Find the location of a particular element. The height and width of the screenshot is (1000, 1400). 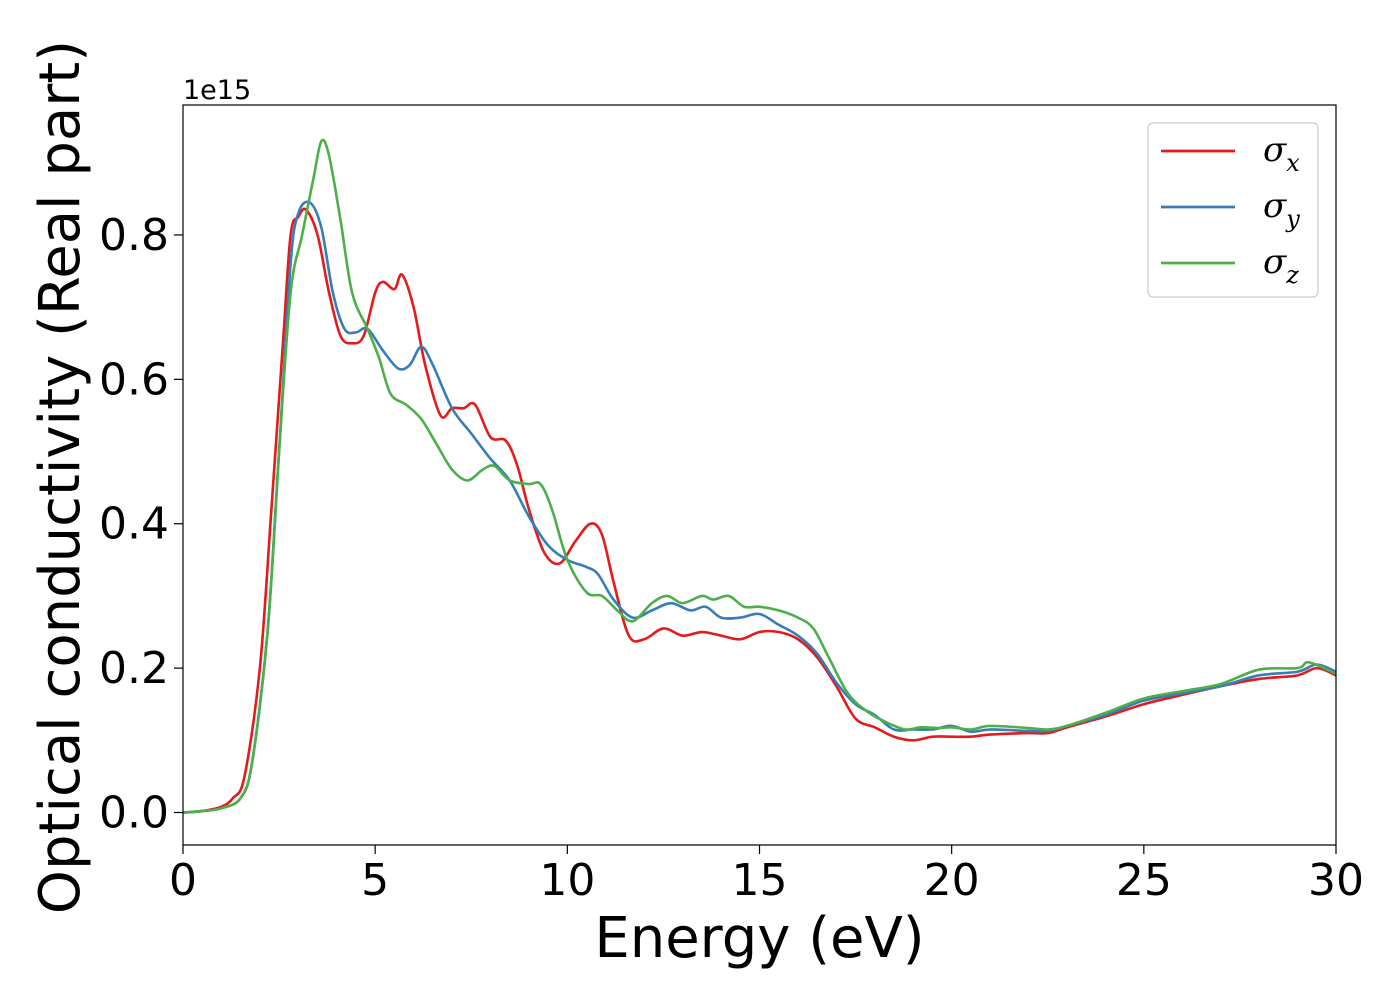

legend-label-subscript: y is located at coordinates (1292, 219).